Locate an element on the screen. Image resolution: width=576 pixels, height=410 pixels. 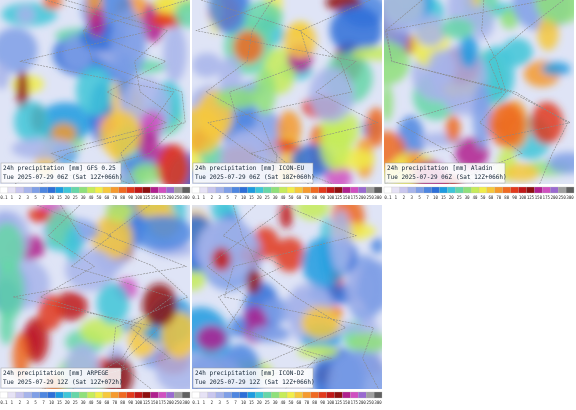
colorbar-label: 70 is located at coordinates (306, 402).